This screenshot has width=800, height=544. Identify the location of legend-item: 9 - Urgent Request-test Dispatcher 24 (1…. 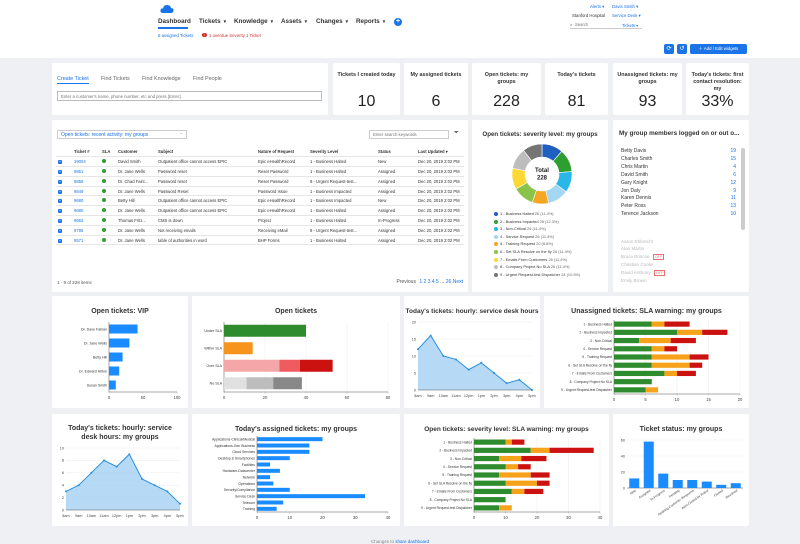
(550, 275).